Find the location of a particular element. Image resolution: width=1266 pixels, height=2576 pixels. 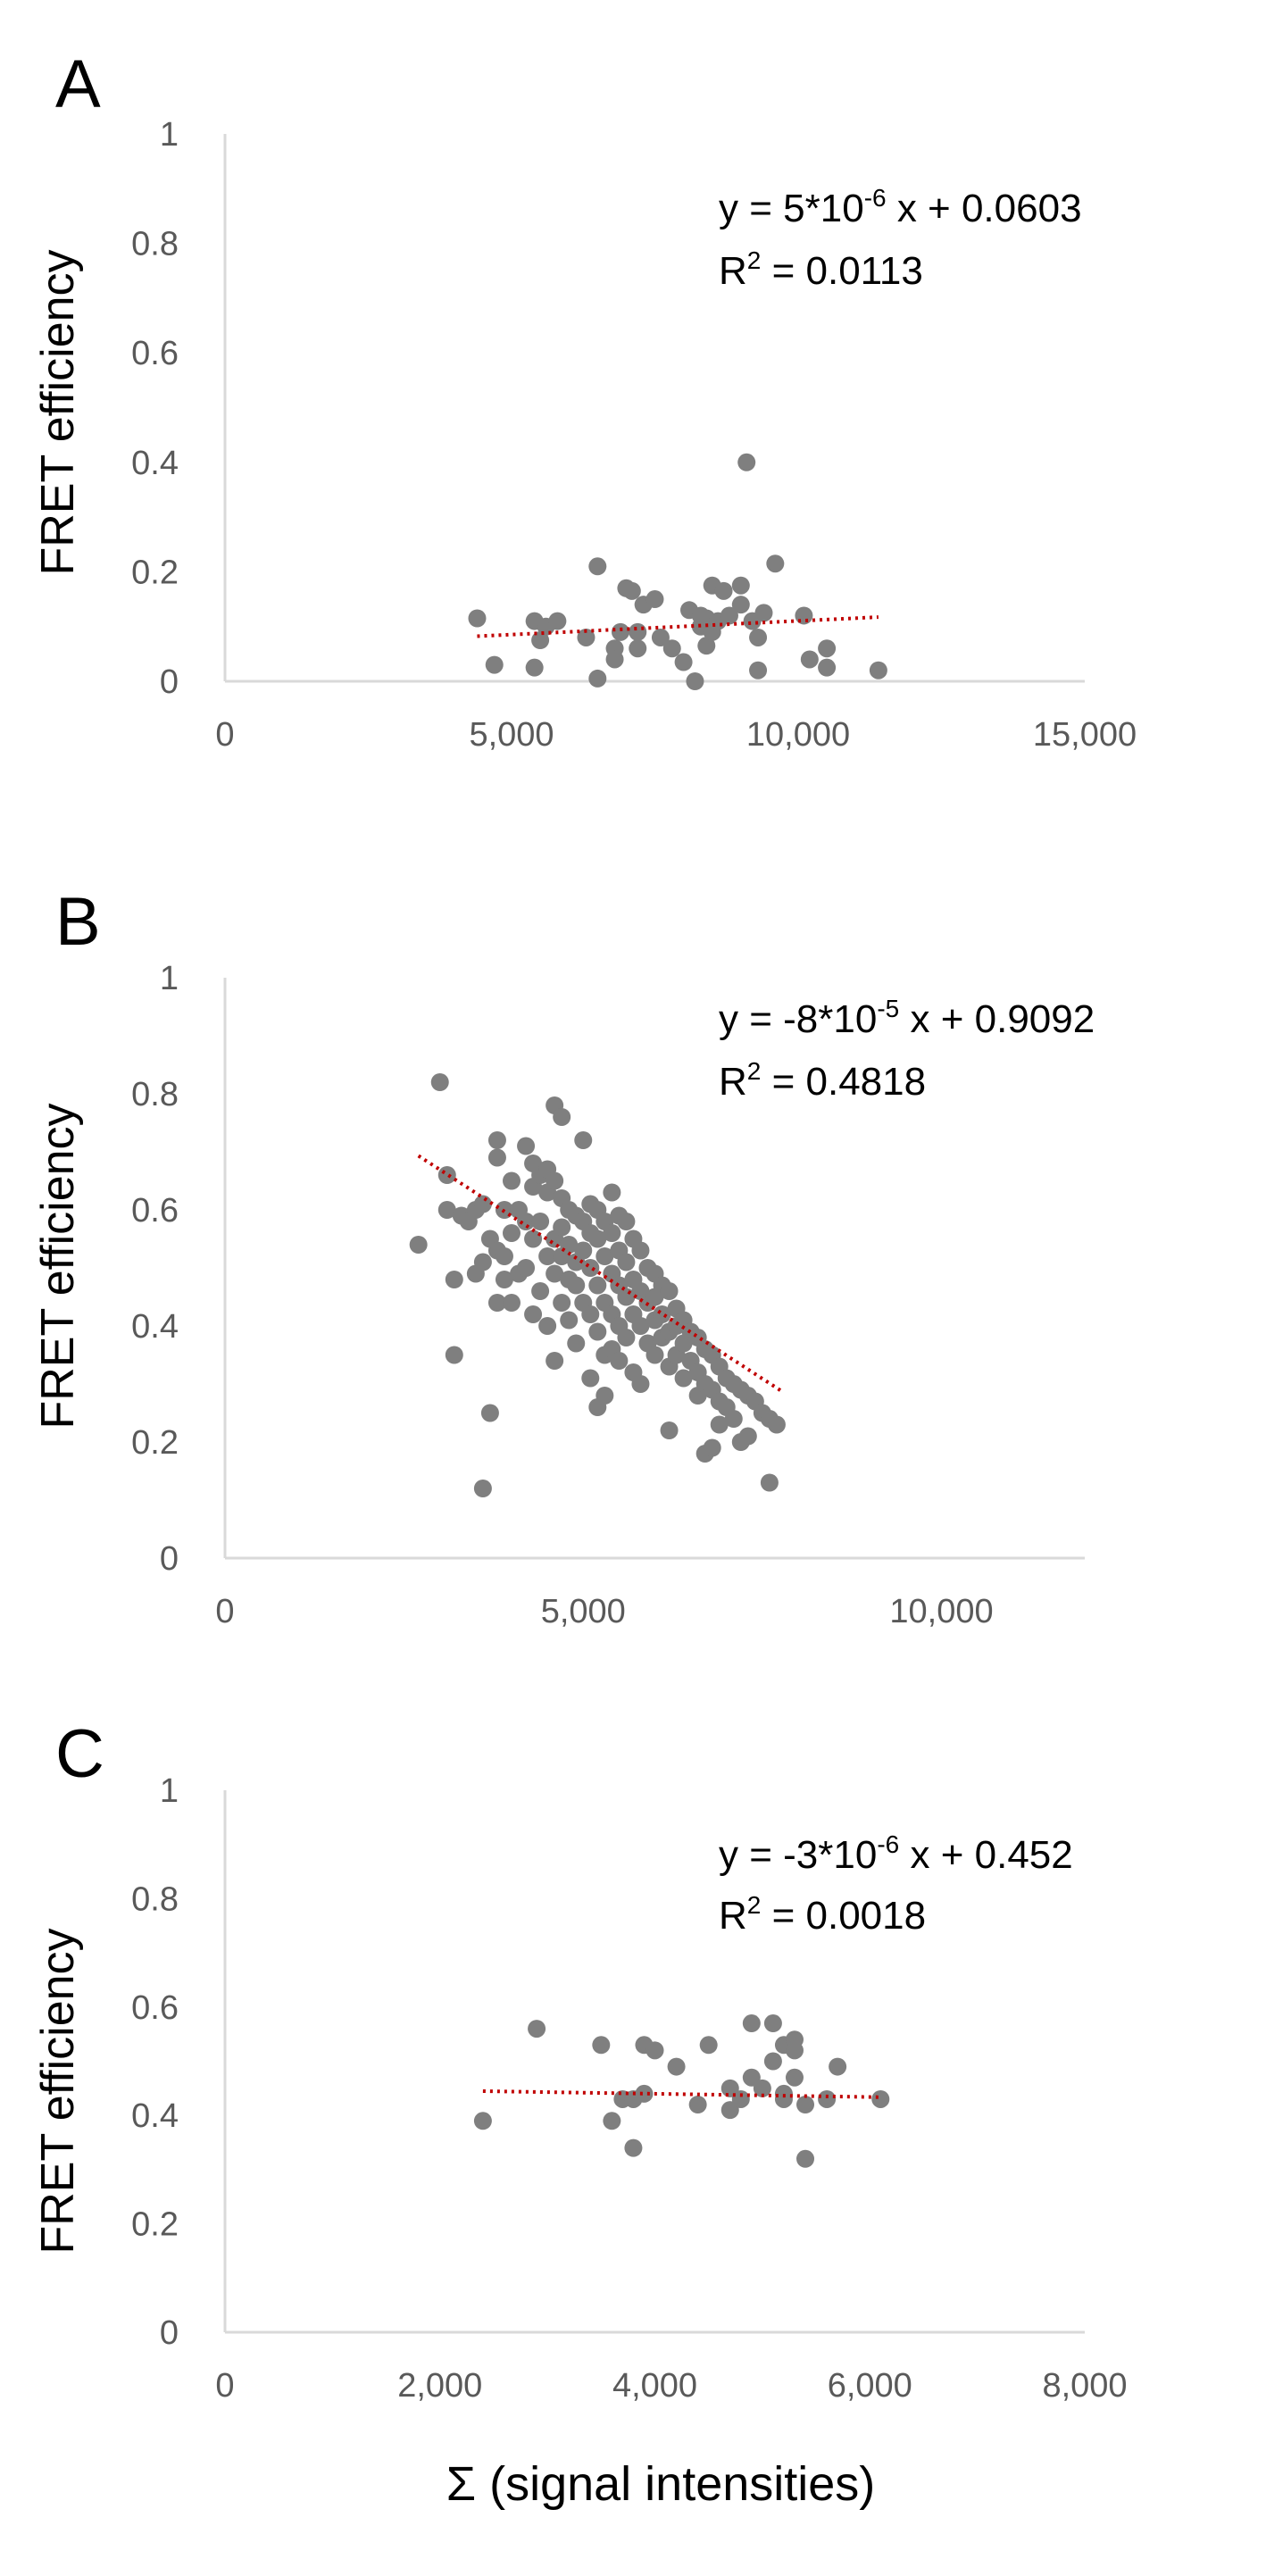

panel-b-y-tick-label: 0.2 is located at coordinates (155, 1443).